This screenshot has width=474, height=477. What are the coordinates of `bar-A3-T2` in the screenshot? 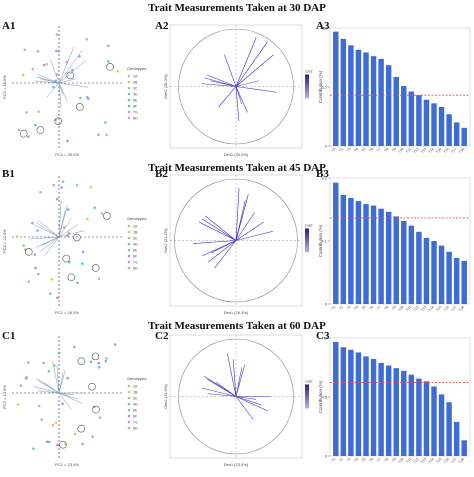 It's located at (343, 92).